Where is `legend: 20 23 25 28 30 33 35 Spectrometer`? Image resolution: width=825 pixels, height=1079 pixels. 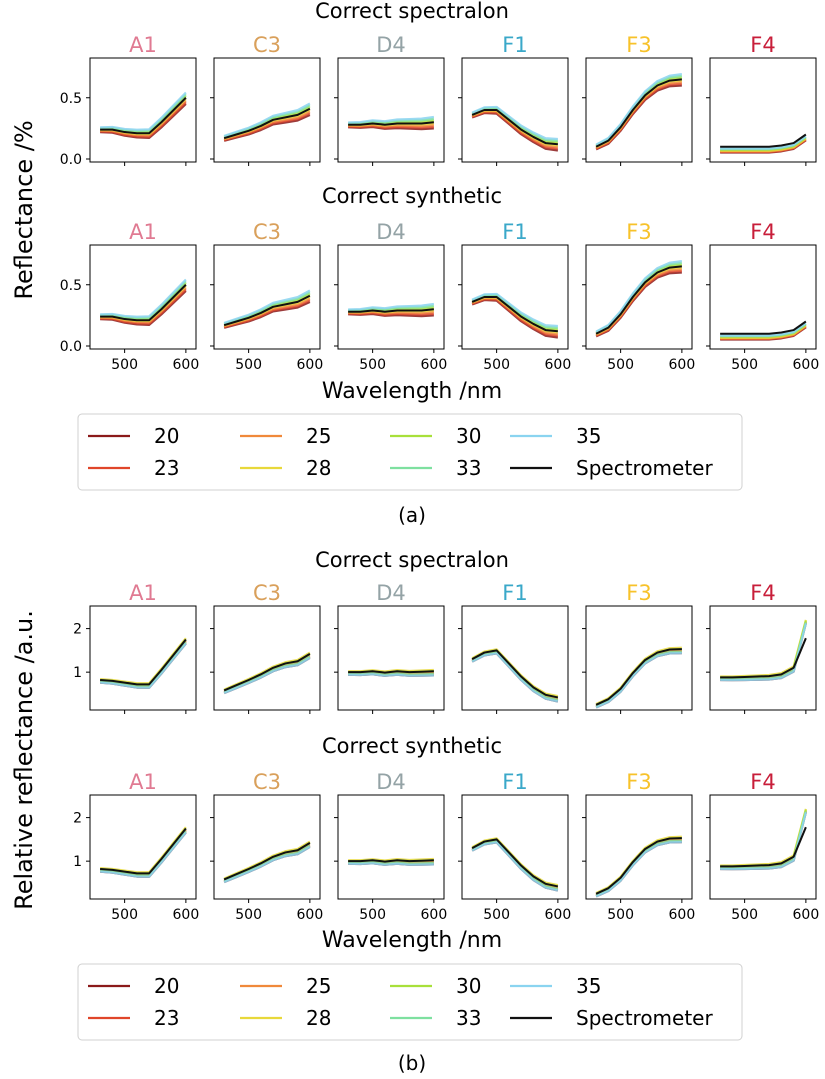 legend: 20 23 25 28 30 33 35 Spectrometer is located at coordinates (410, 1002).